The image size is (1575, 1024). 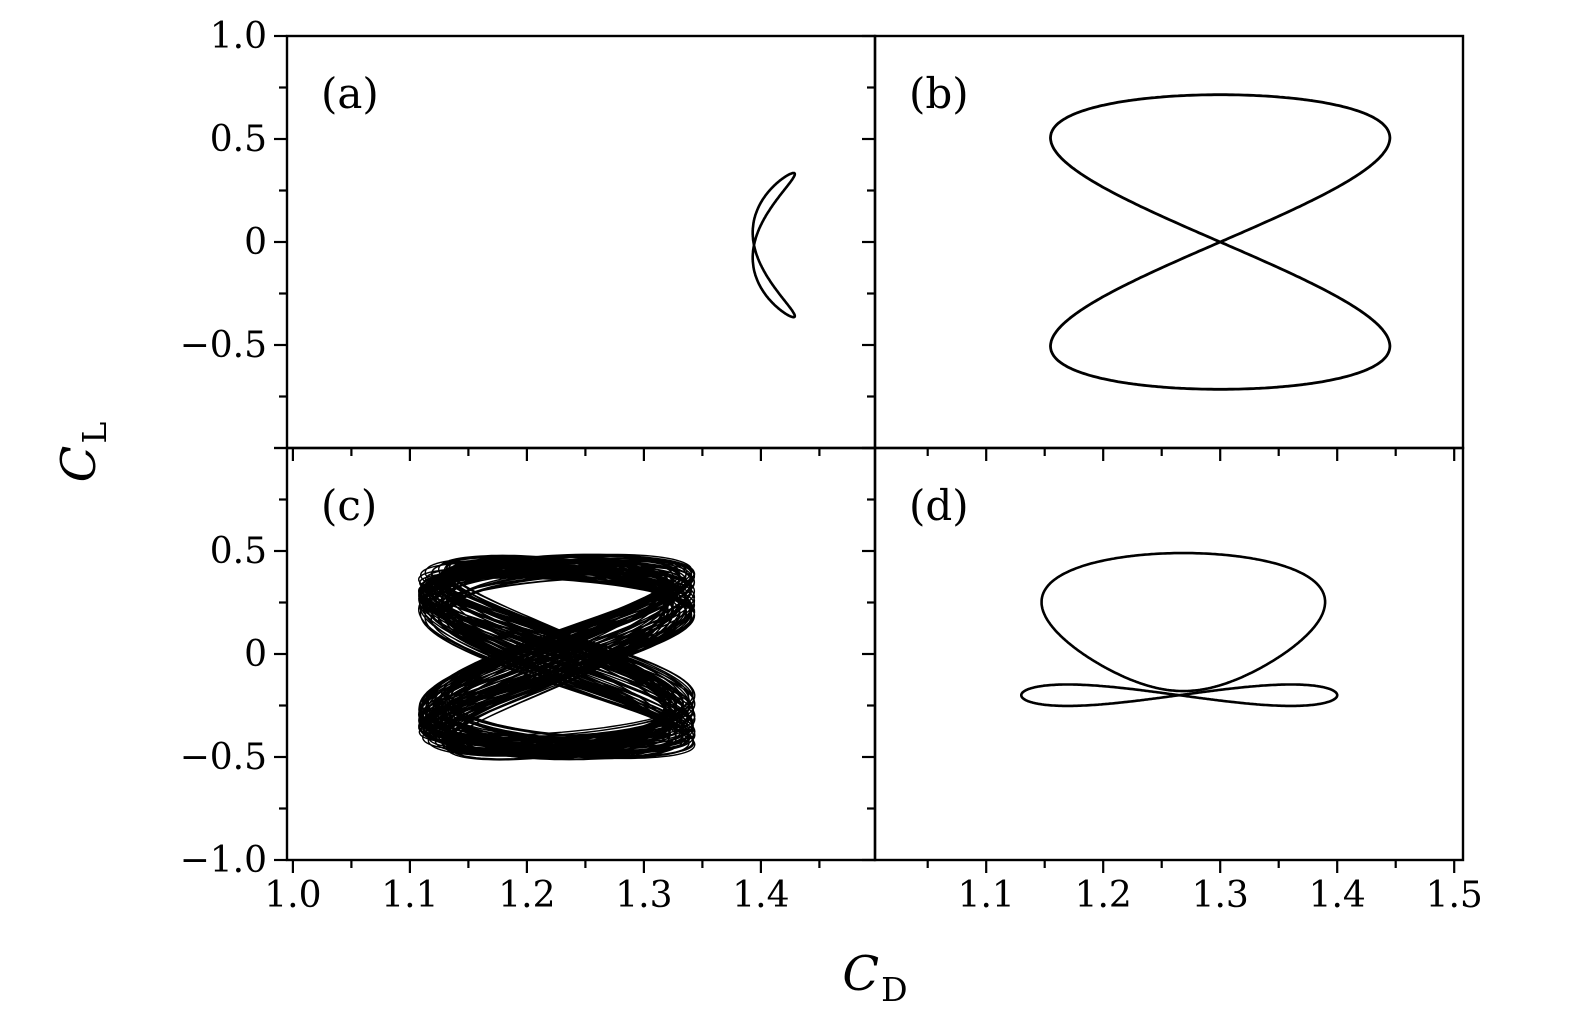 I want to click on y-tick-label: −1.0, so click(x=223, y=860).